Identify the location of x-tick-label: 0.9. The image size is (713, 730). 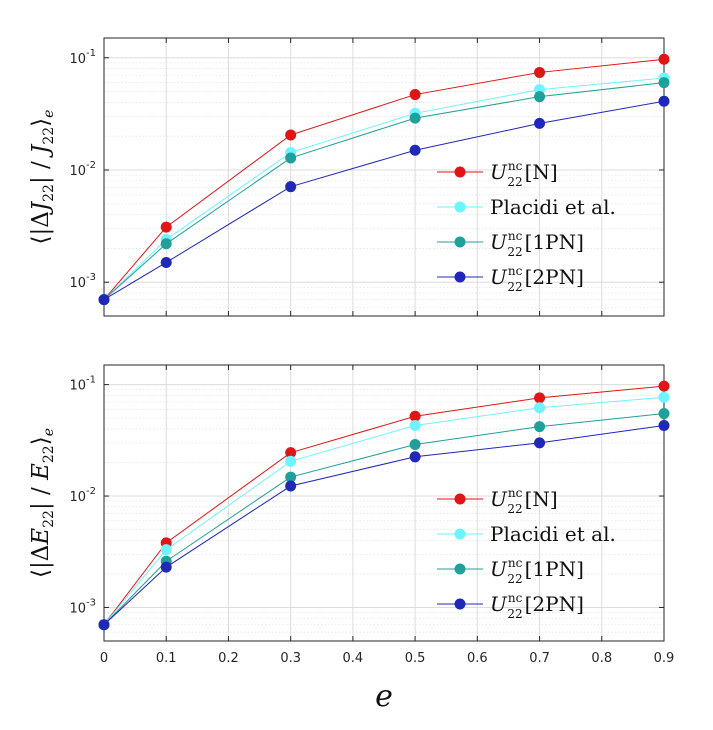
(664, 658).